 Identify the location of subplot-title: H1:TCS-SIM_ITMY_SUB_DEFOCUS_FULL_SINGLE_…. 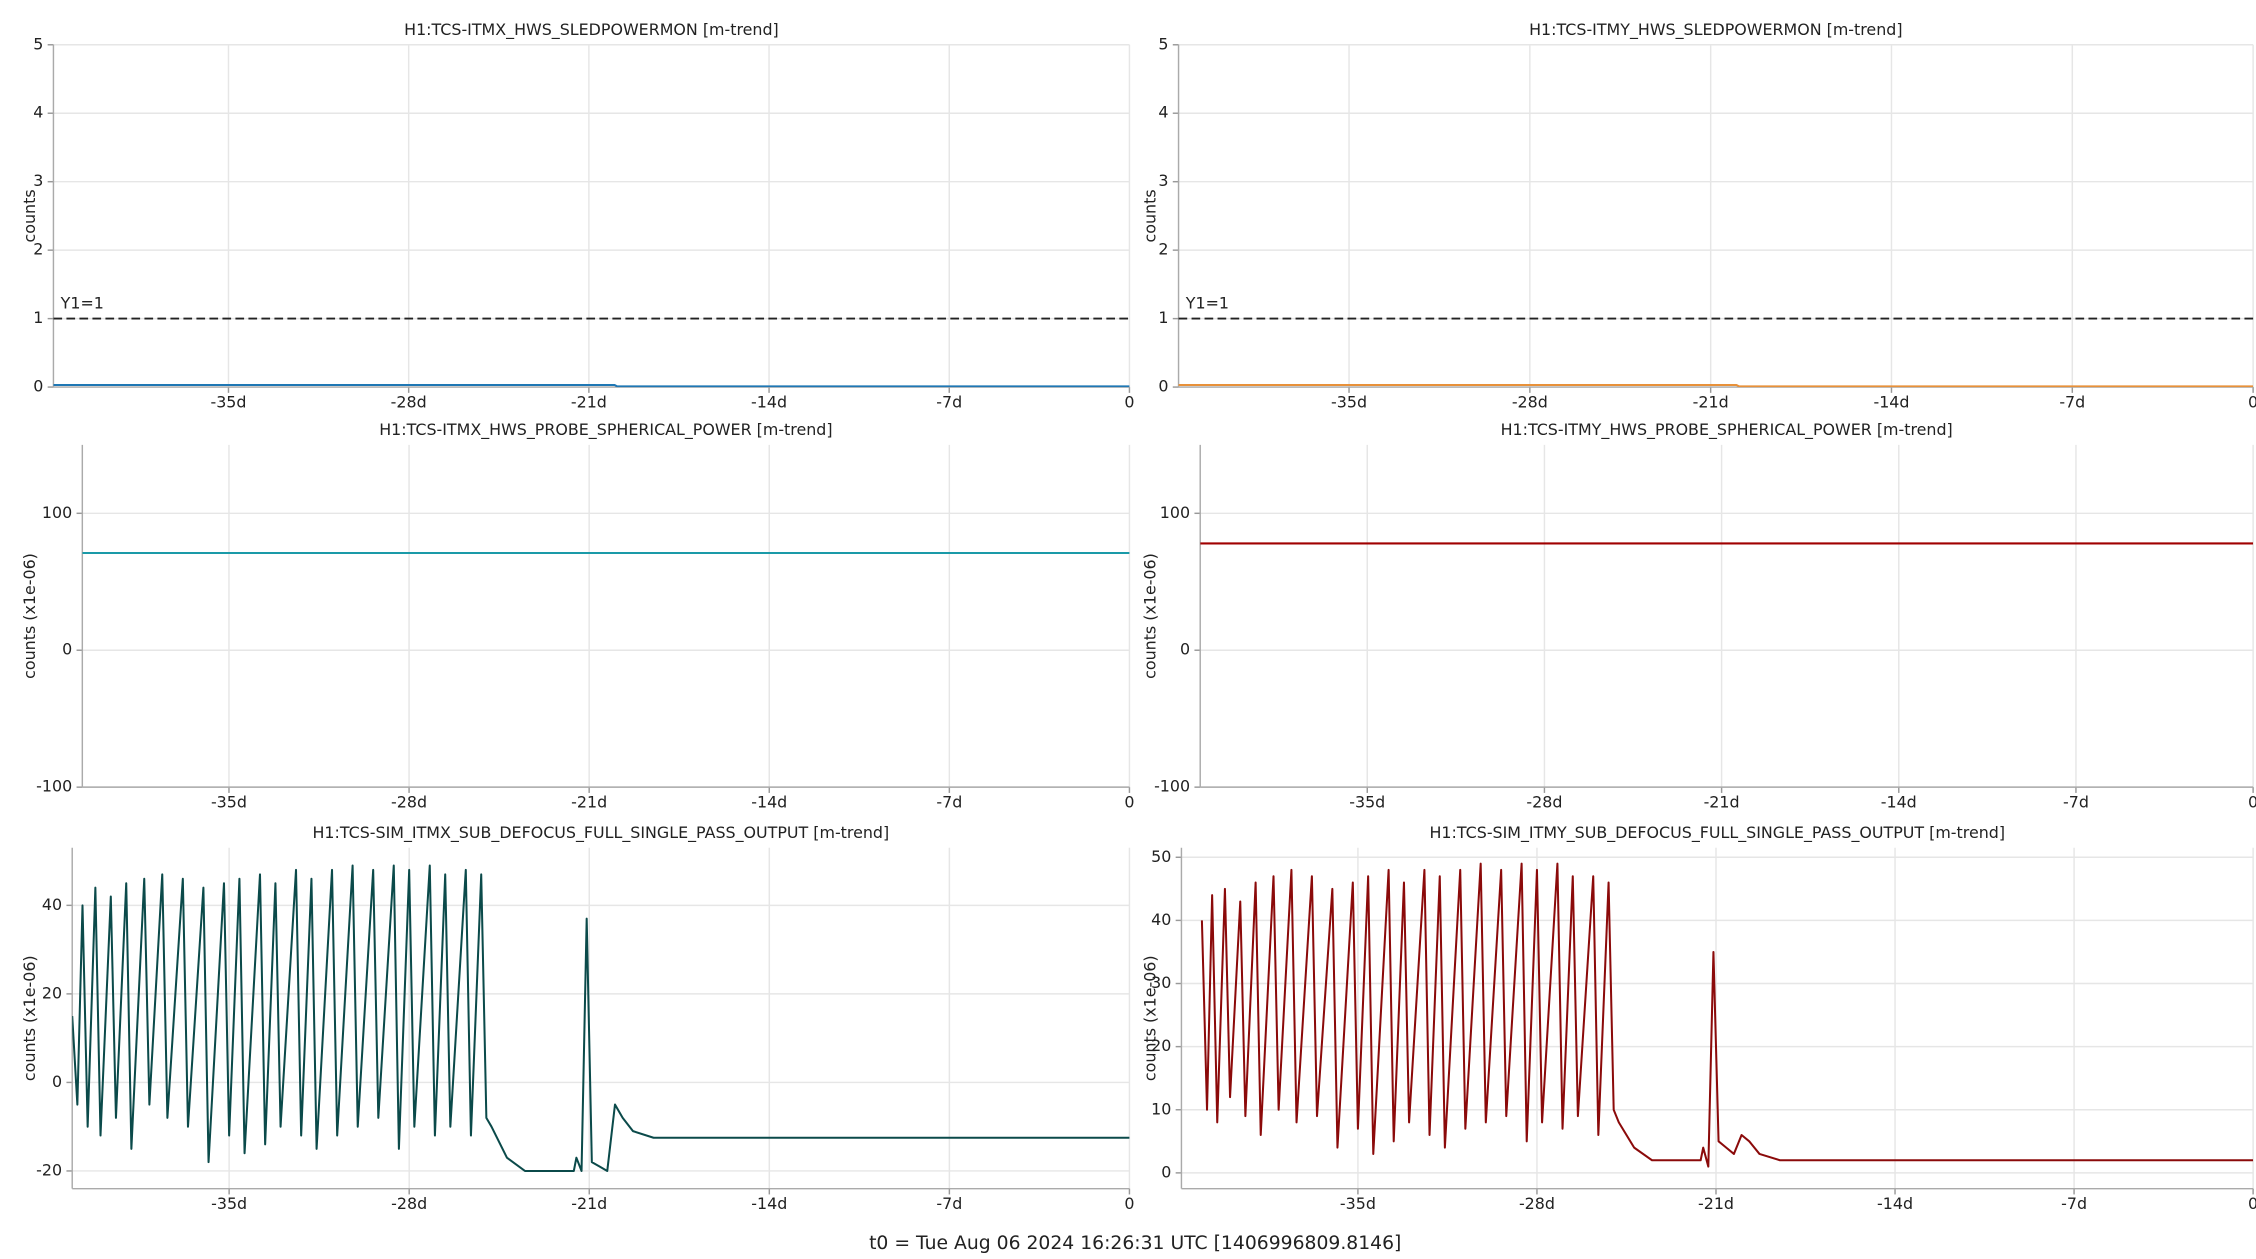
(1718, 833).